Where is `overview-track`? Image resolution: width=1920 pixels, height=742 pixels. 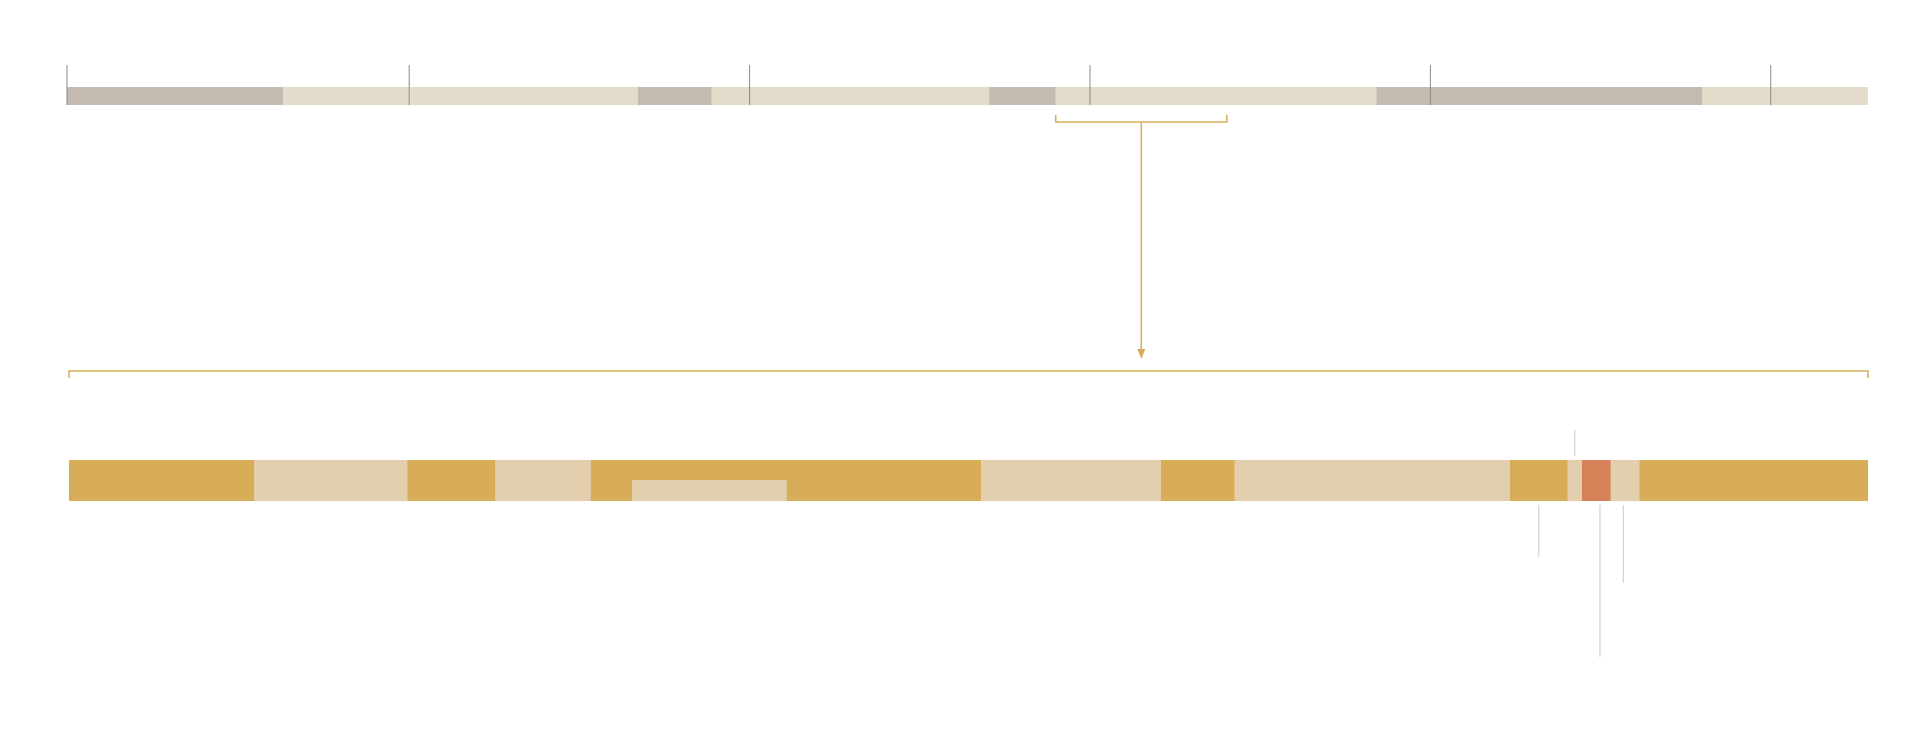
overview-track is located at coordinates (967, 85).